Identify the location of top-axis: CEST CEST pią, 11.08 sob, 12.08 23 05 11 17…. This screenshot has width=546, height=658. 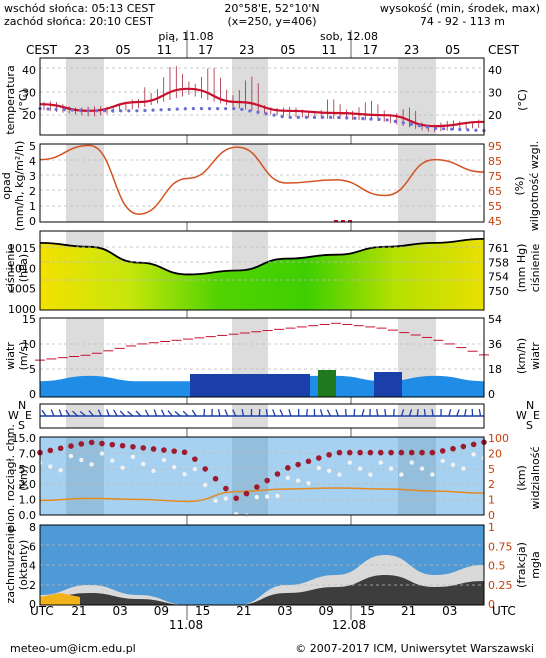
(273, 43).